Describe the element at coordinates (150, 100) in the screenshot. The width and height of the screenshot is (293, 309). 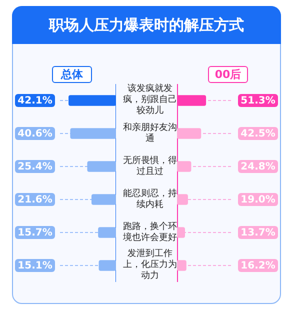
I see `y-tick-label: 该发疯就发疯，别跟自己较劲儿` at that location.